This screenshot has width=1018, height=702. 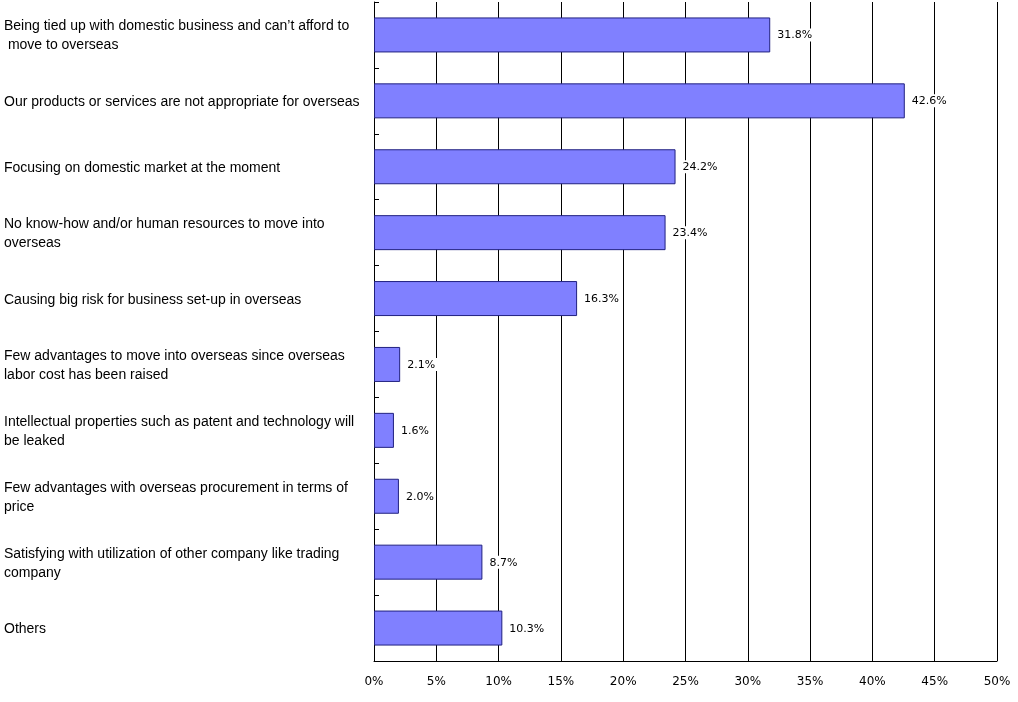 I want to click on y-tick-label: Others, so click(x=25, y=628).